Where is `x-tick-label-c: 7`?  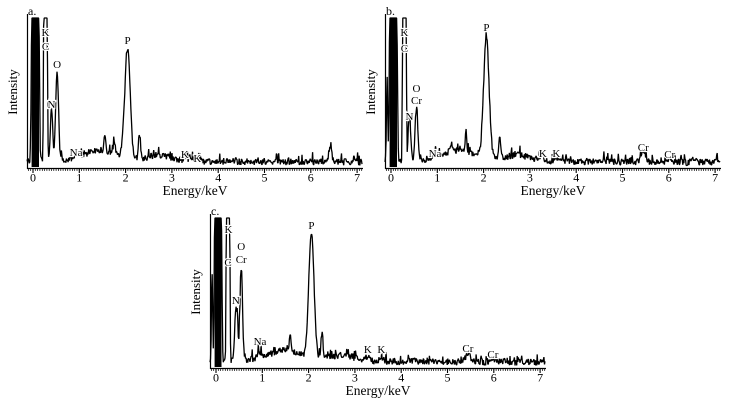
x-tick-label-c: 7 is located at coordinates (540, 378).